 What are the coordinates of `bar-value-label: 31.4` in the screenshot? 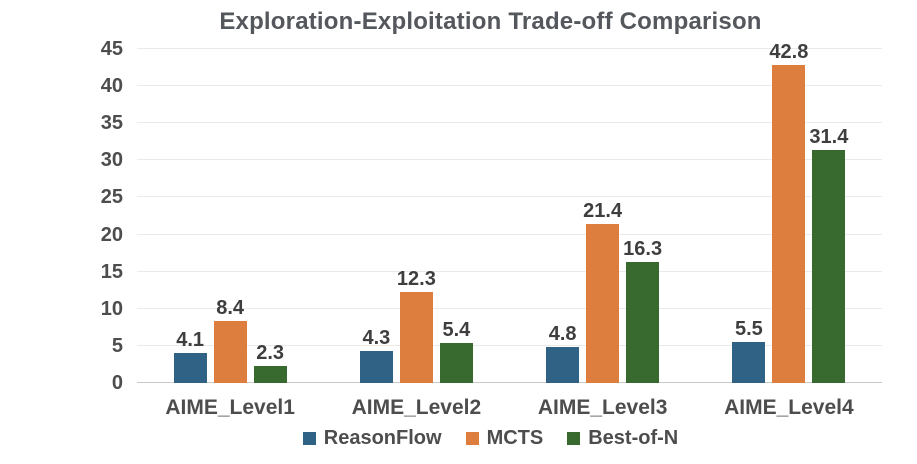 It's located at (829, 136).